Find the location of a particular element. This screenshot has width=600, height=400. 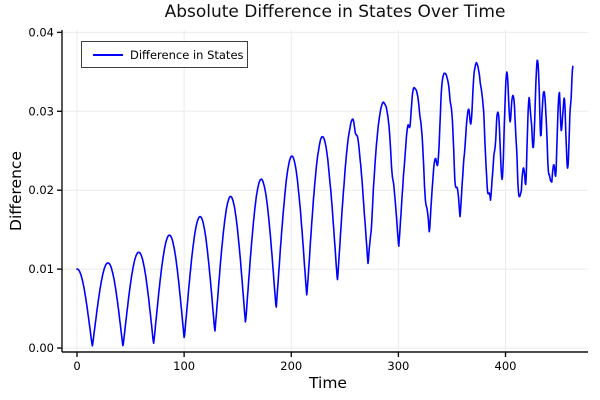

legend: Difference in States is located at coordinates (164, 54).